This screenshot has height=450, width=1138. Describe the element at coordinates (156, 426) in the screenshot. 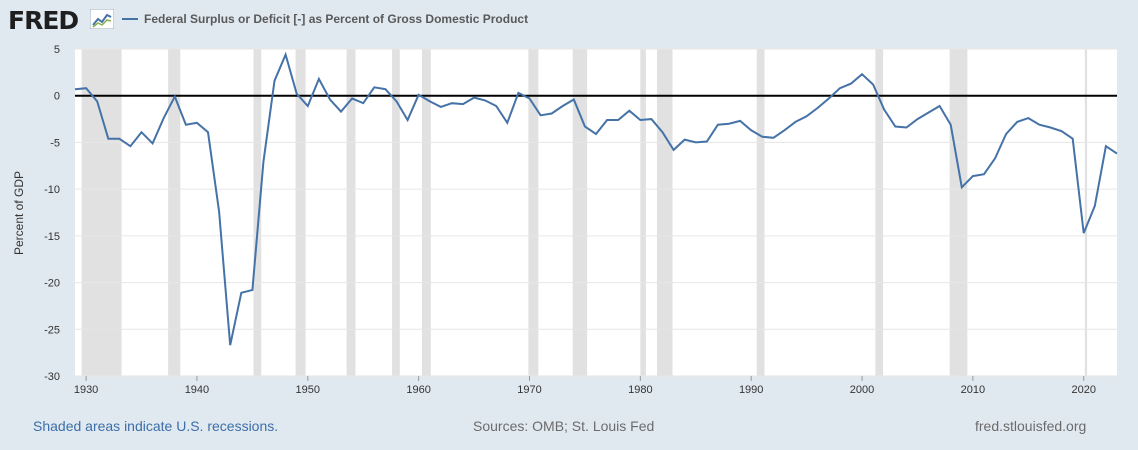

I see `recession-note-link: Shaded areas indicate U.S. recessions.` at that location.